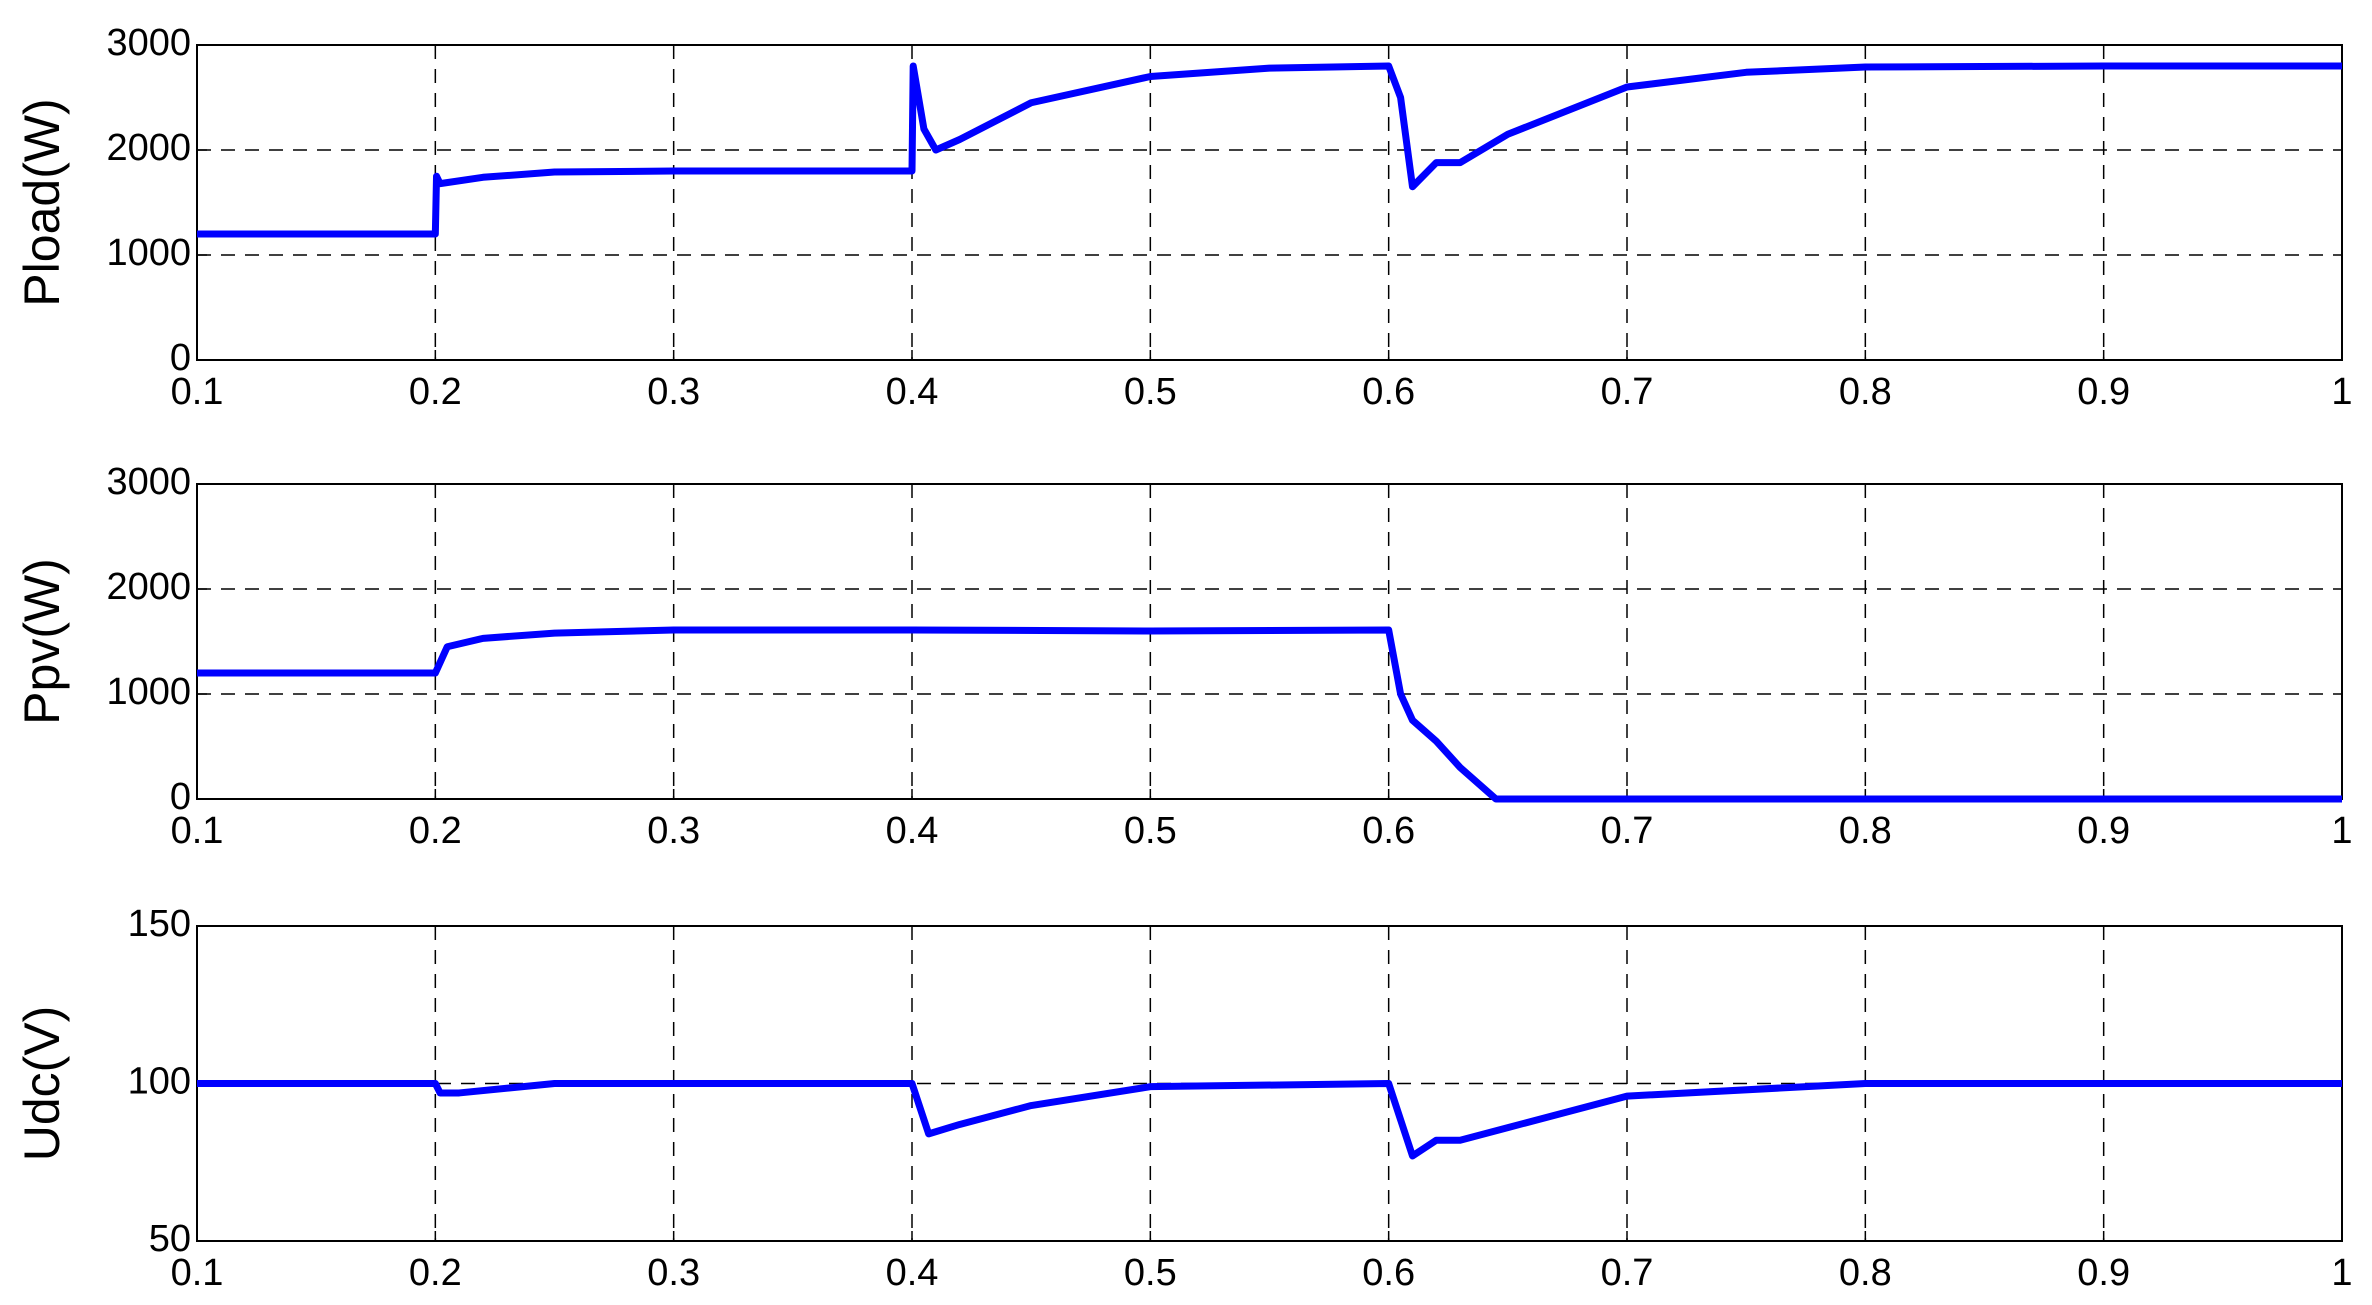  What do you see at coordinates (159, 1082) in the screenshot?
I see `y-tick-label: 100` at bounding box center [159, 1082].